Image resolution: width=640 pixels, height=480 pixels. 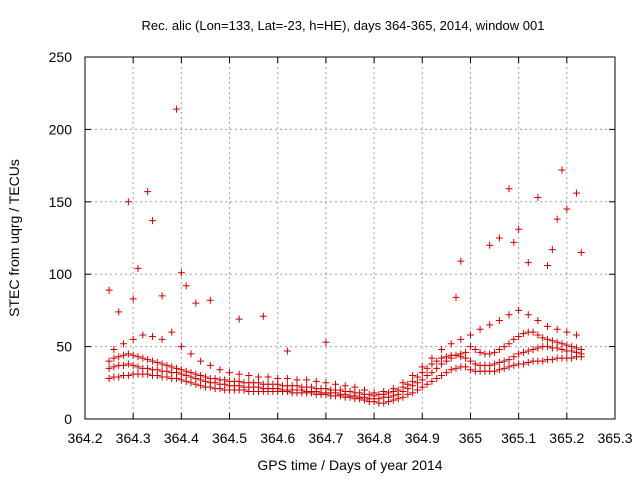 What do you see at coordinates (64, 347) in the screenshot?
I see `y-tick-label: 50` at bounding box center [64, 347].